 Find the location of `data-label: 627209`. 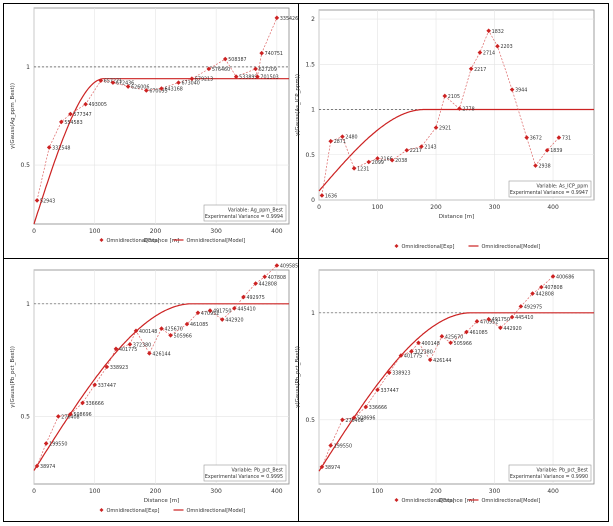

data-label: 627209 is located at coordinates (268, 70).